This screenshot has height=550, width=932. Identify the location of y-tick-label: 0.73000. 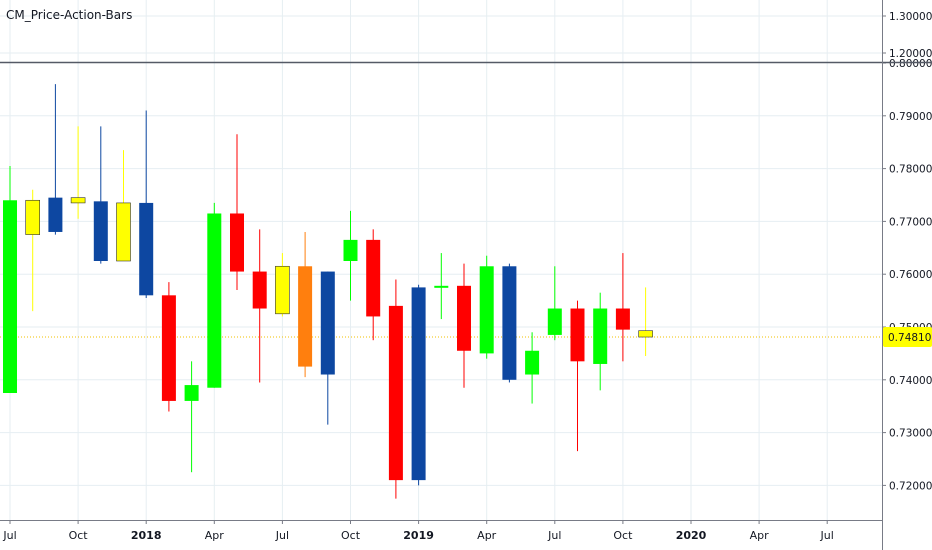
(910, 434).